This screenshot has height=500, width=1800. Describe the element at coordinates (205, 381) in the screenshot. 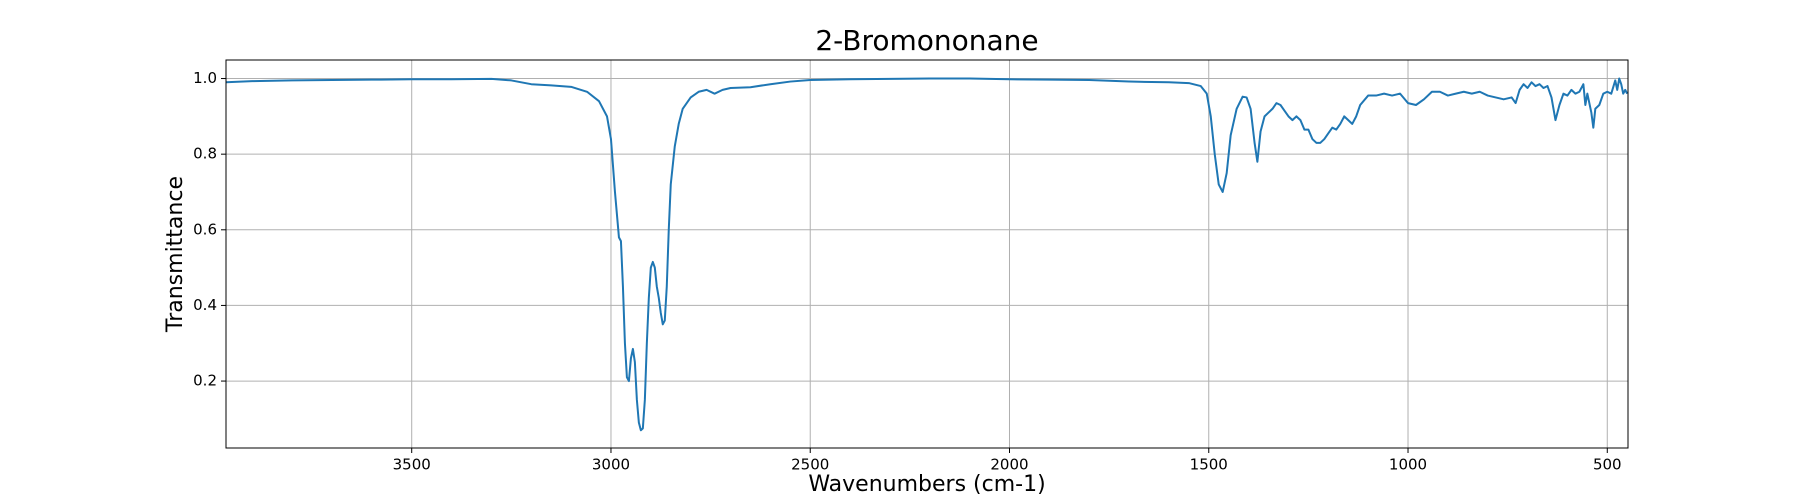

I see `y-tick-label: 0.2` at that location.